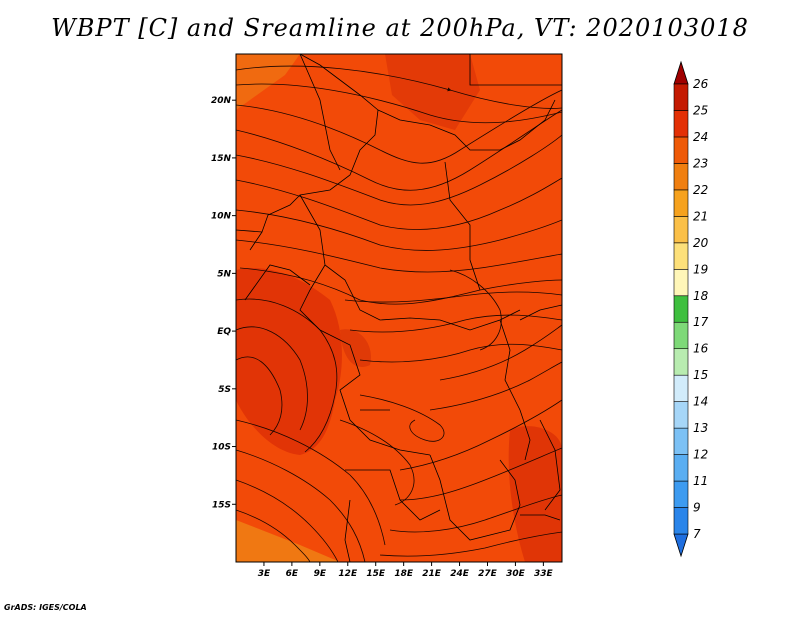 The width and height of the screenshot is (800, 618). What do you see at coordinates (700, 216) in the screenshot?
I see `colorbar-label: 21` at bounding box center [700, 216].